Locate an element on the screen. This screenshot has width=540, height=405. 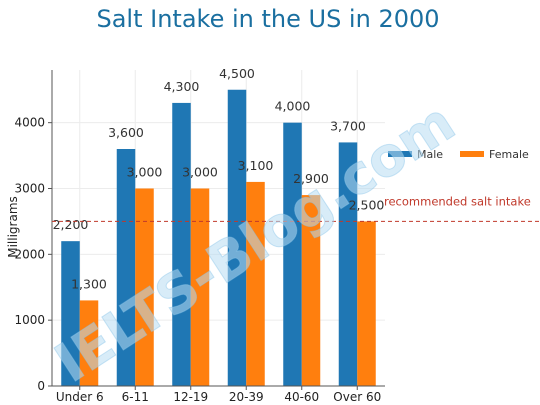
data-label: 3,700 is located at coordinates (348, 125).